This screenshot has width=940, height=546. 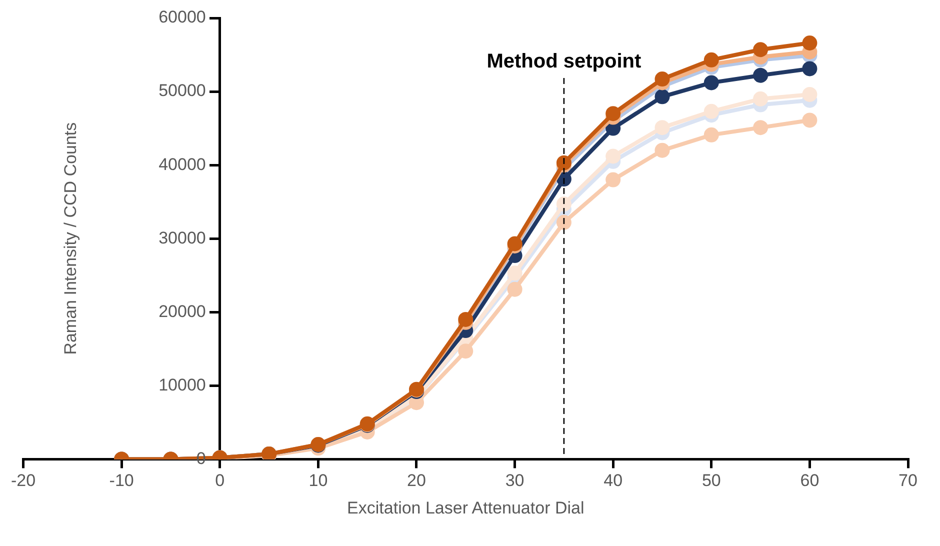 I want to click on y-tick-label: 60000, so click(x=182, y=17).